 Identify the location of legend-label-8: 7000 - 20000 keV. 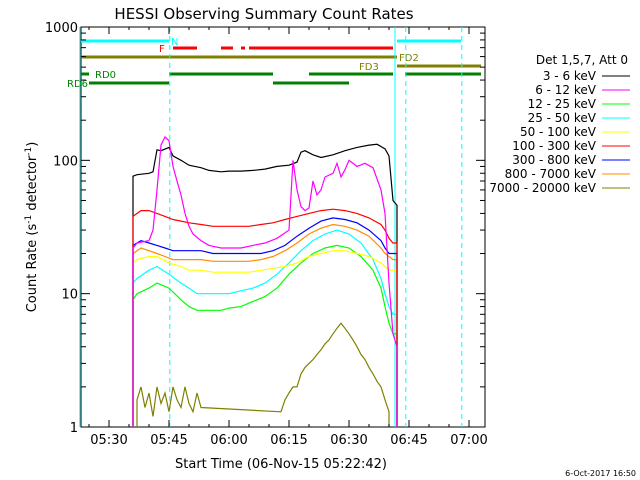
(542, 188).